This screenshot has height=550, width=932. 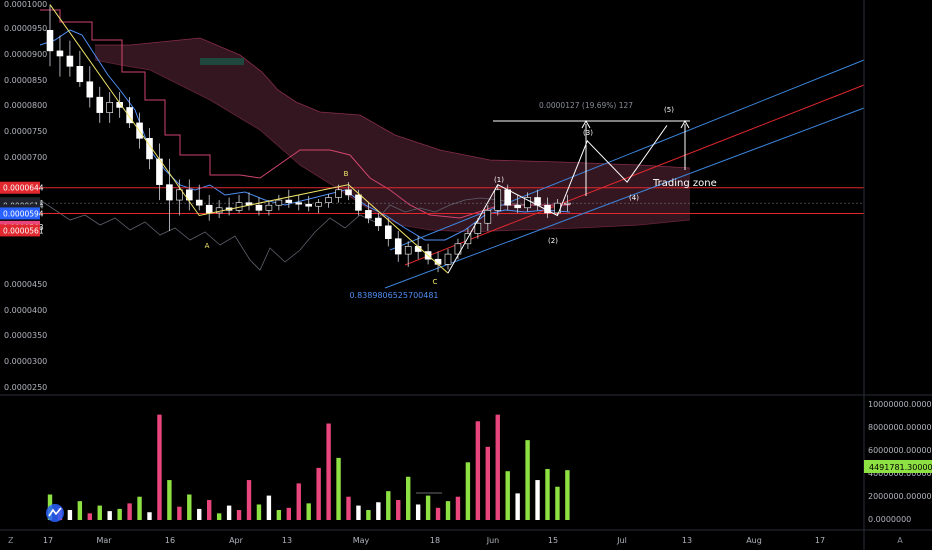 What do you see at coordinates (25, 157) in the screenshot?
I see `price-tick: 0.0000700` at bounding box center [25, 157].